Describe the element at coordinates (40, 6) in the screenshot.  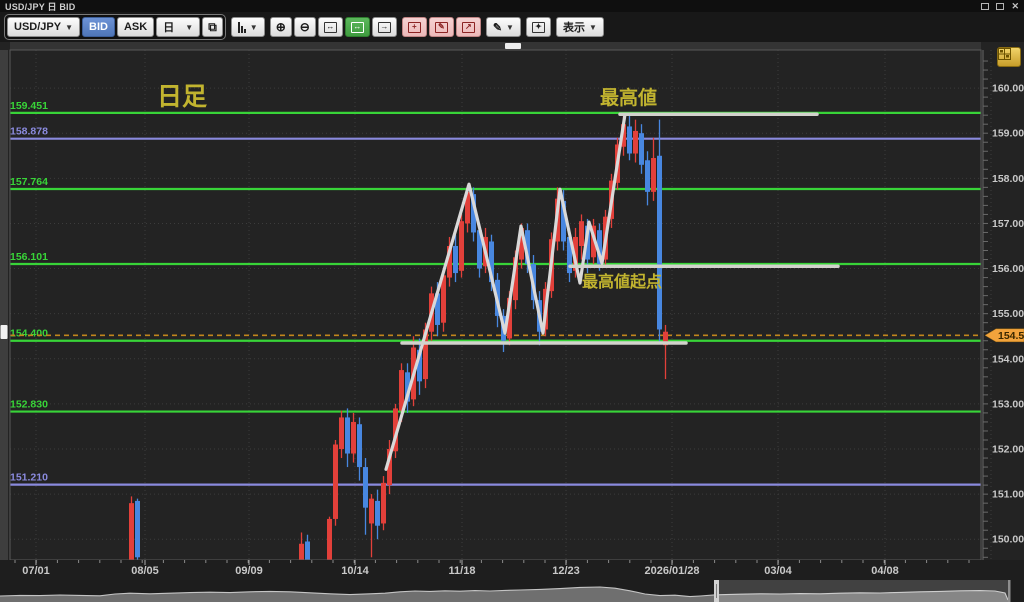
I see `window-title: USD/JPY 日 BID` at that location.